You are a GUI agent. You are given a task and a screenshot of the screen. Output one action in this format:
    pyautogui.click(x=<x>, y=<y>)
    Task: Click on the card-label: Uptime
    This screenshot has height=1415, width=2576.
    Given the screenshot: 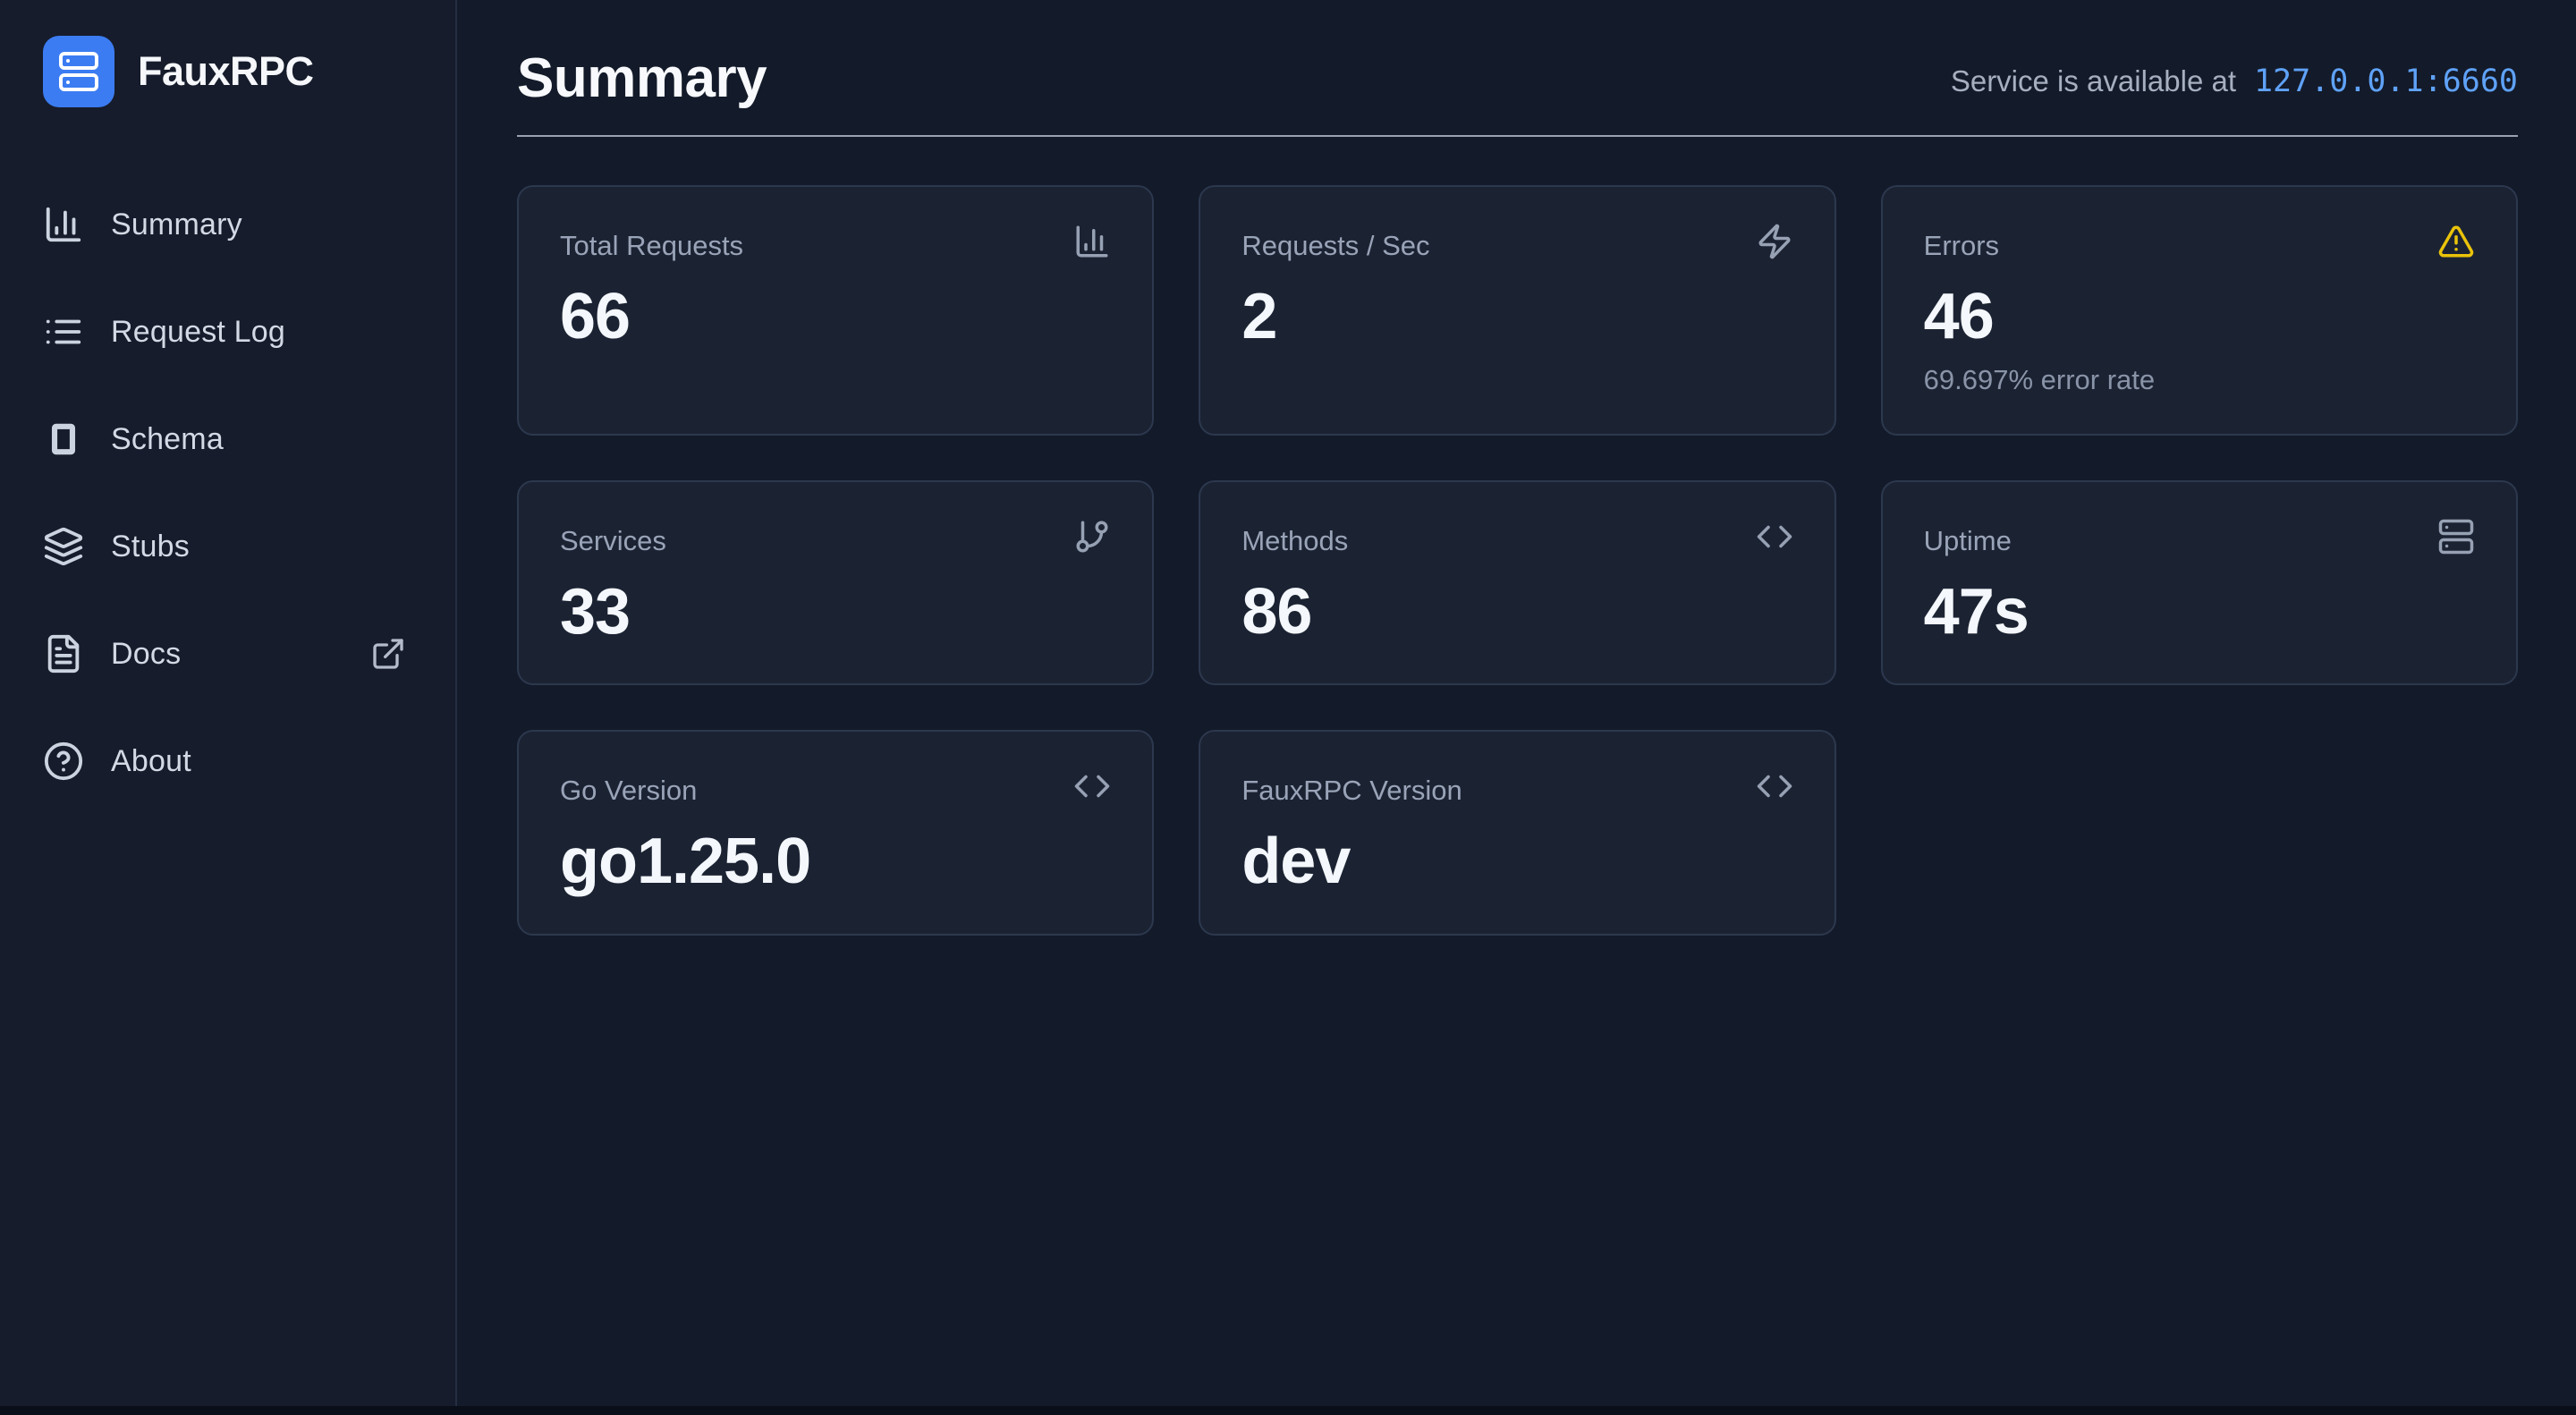 What is the action you would take?
    pyautogui.click(x=1967, y=540)
    